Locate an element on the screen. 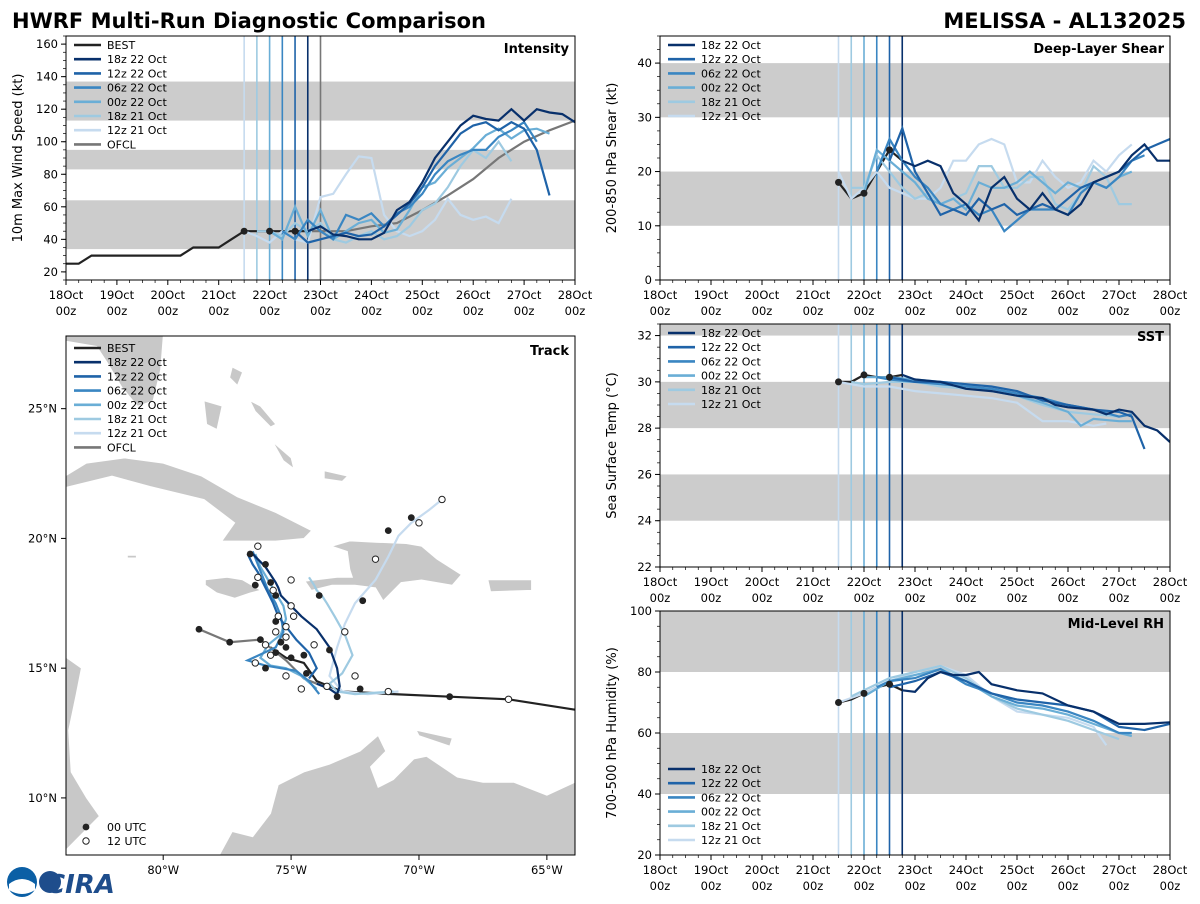  y-tick-label: 60 is located at coordinates (50, 207).